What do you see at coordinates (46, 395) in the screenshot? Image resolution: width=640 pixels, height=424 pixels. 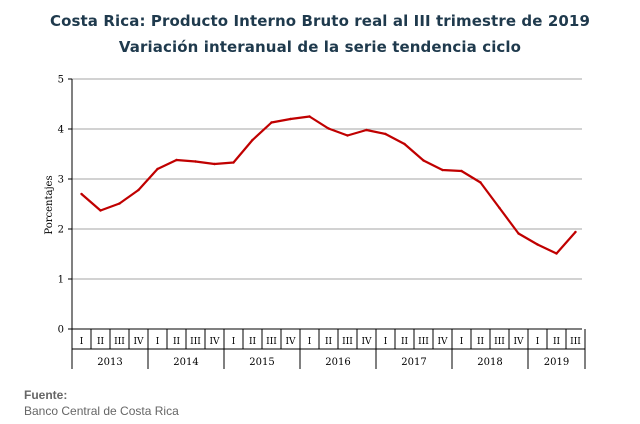 I see `source-heading: Fuente:` at bounding box center [46, 395].